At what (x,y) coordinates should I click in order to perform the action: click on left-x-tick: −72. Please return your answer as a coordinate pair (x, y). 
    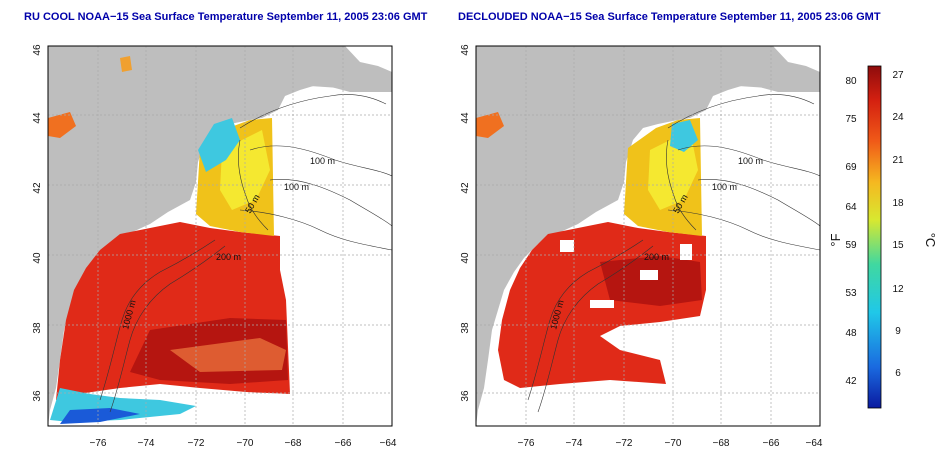
    Looking at the image, I should click on (196, 443).